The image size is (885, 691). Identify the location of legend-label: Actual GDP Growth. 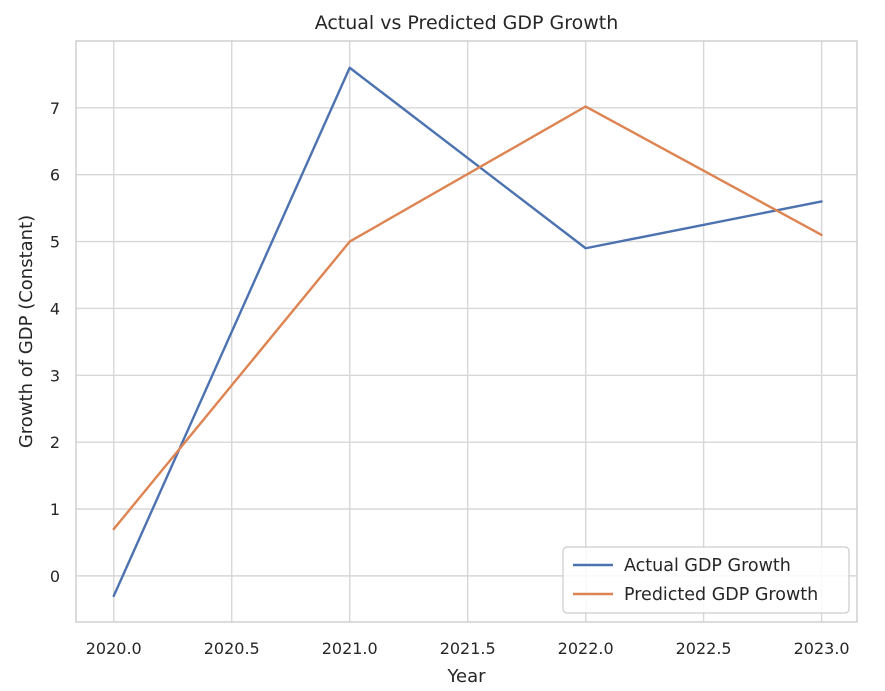
(707, 566).